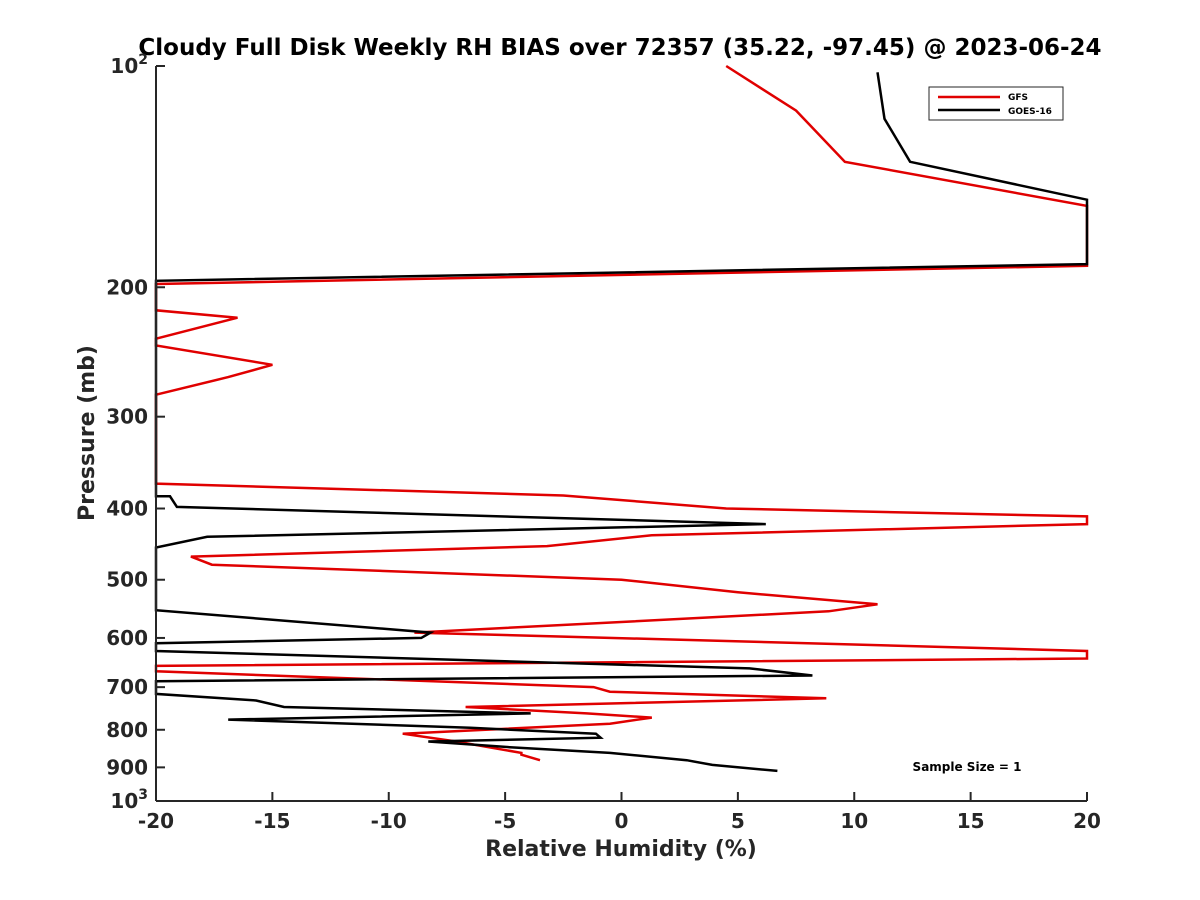 This screenshot has height=900, width=1200. What do you see at coordinates (854, 821) in the screenshot?
I see `x-tick-label: 10` at bounding box center [854, 821].